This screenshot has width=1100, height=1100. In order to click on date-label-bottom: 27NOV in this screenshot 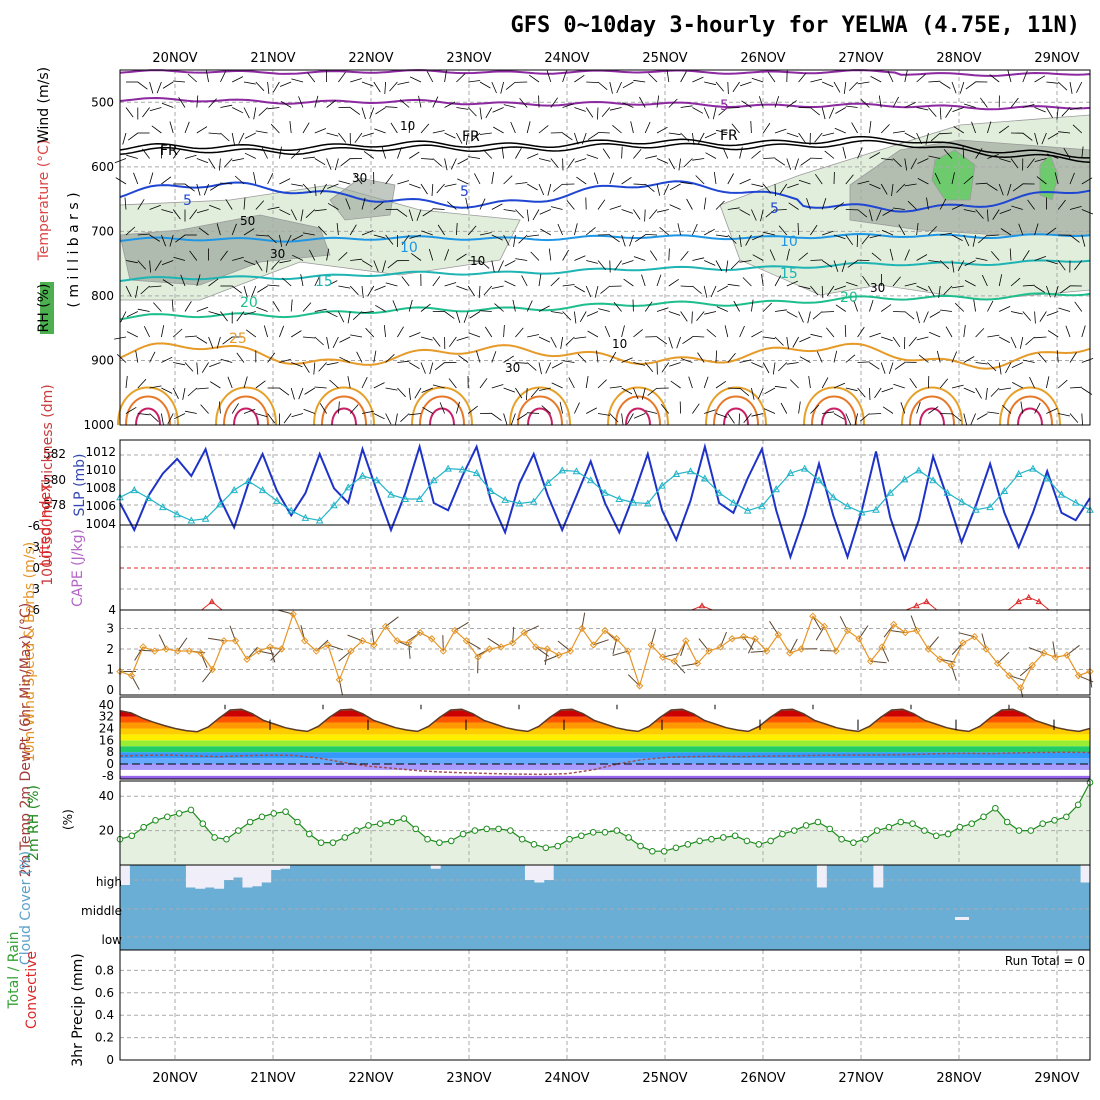, I will do `click(860, 1078)`.